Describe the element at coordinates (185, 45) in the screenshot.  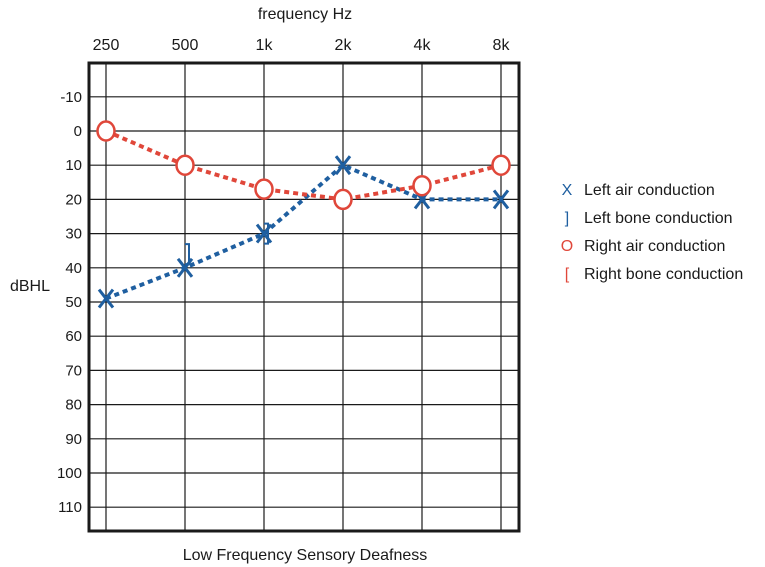
I see `x-tick-label: 500` at that location.